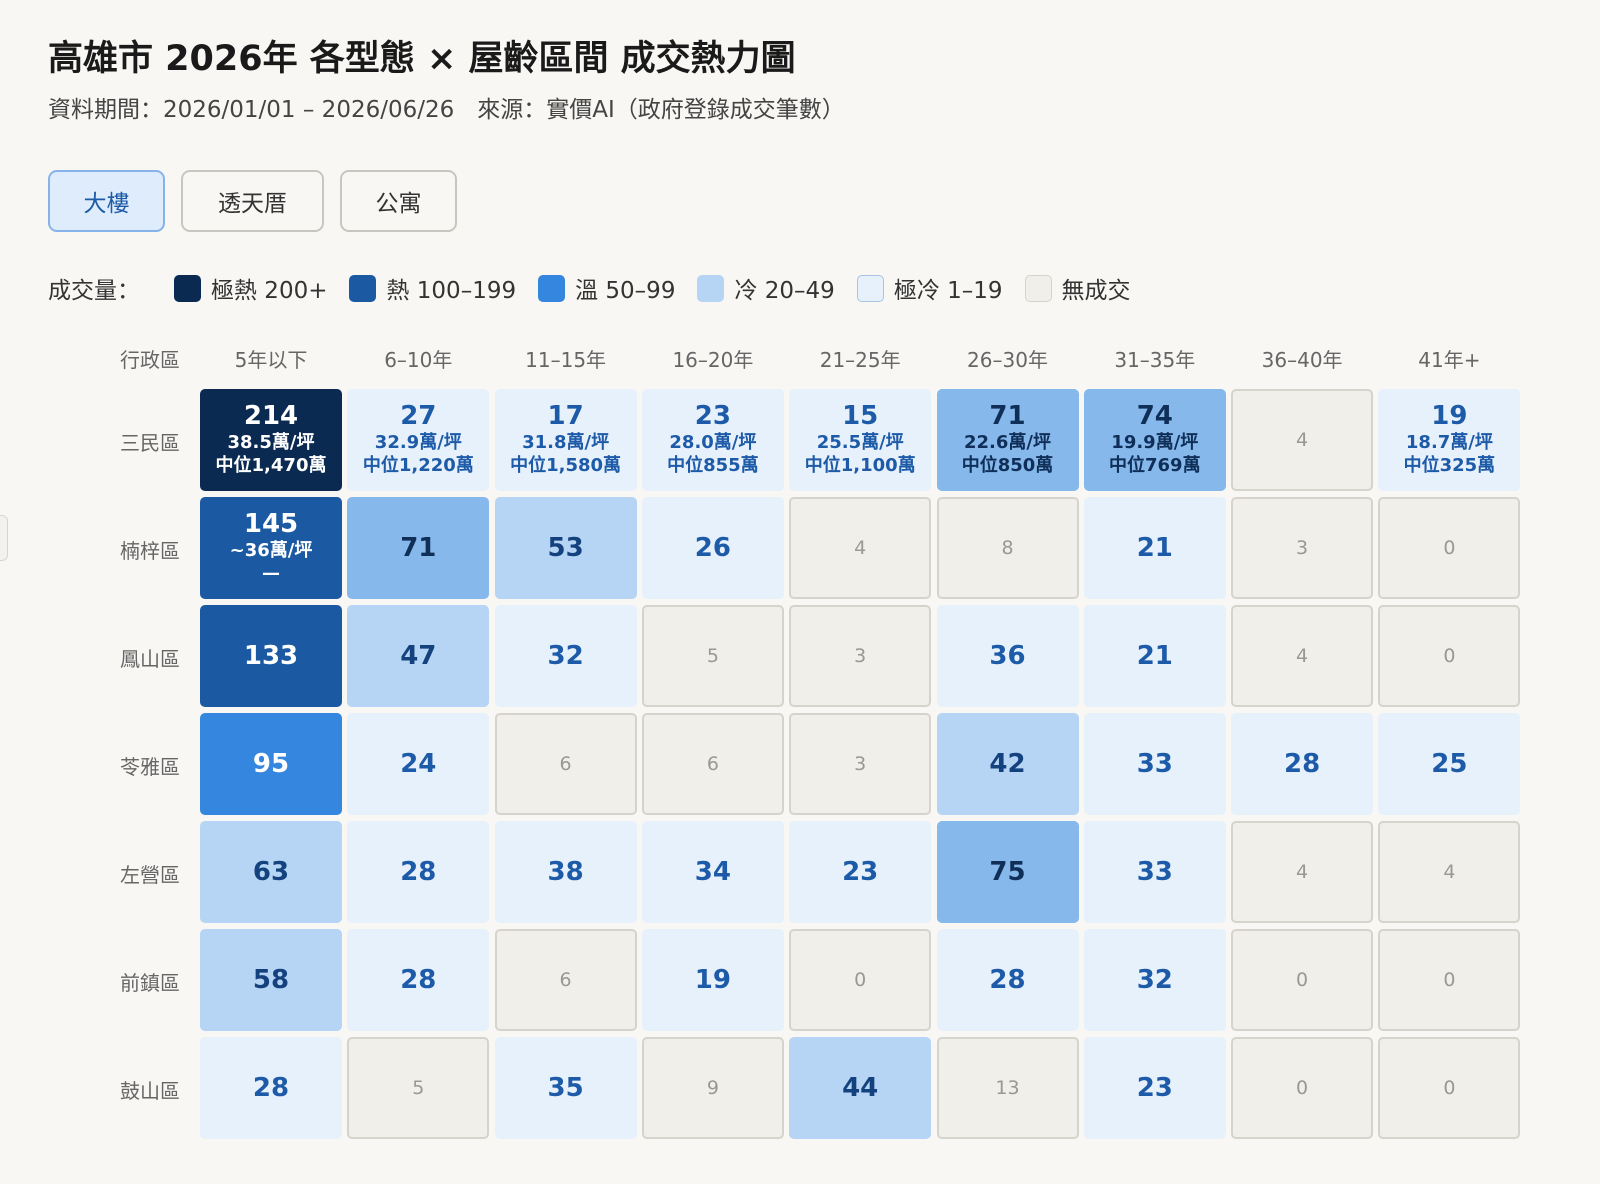 Image resolution: width=1600 pixels, height=1184 pixels. I want to click on heatmap-cell: 17 31.8萬/坪 中位1,580萬, so click(565, 440).